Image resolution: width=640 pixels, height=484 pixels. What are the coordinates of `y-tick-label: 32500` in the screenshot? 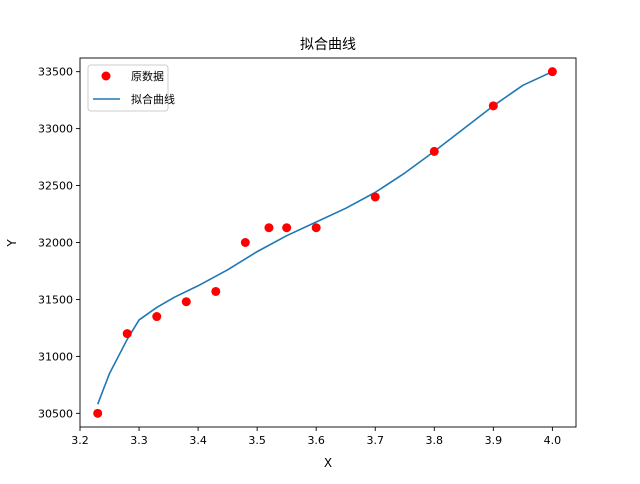 It's located at (55, 186).